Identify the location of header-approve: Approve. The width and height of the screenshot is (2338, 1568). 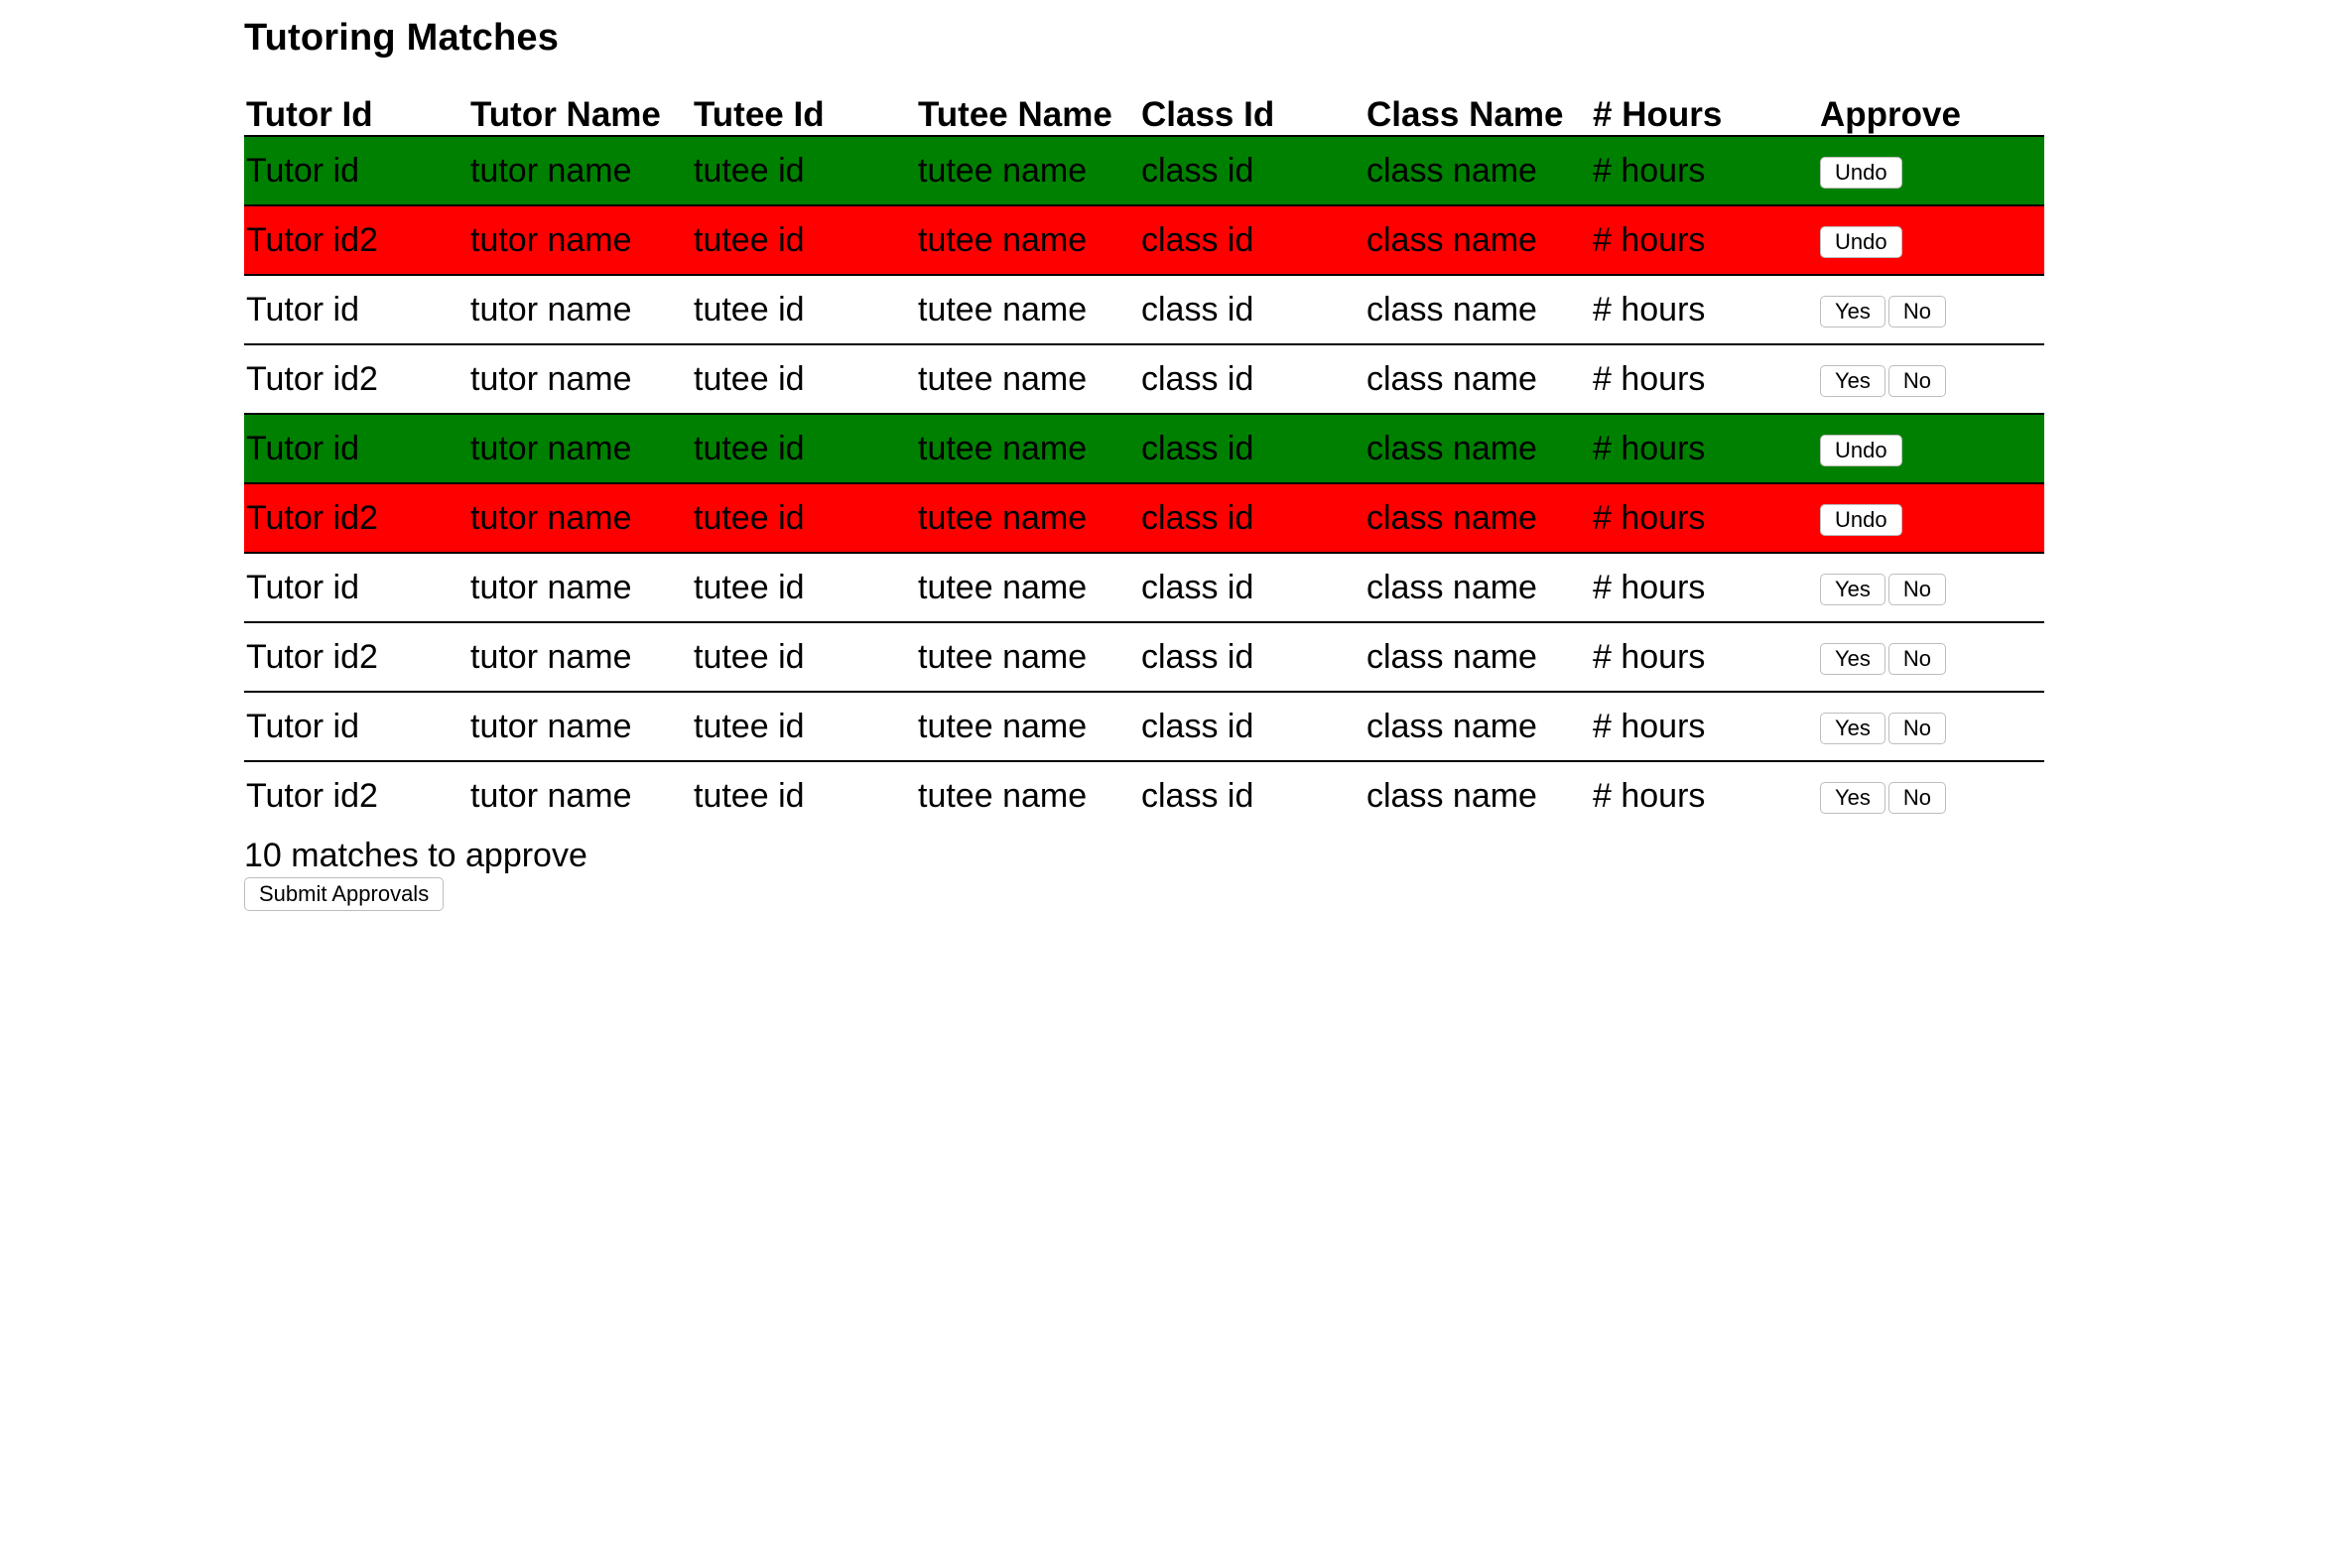
(1931, 116).